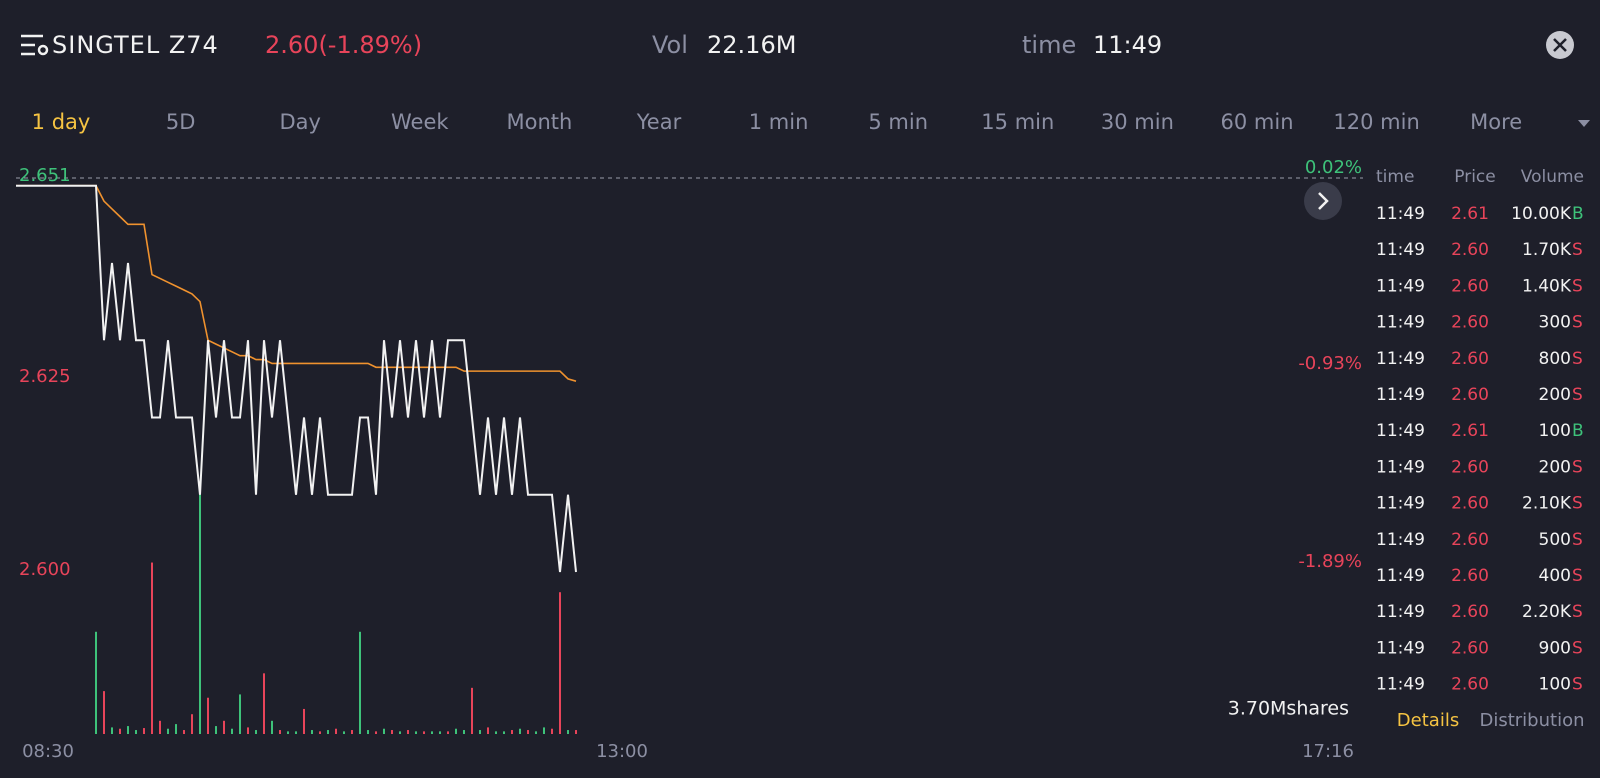  I want to click on tab: More, so click(1496, 122).